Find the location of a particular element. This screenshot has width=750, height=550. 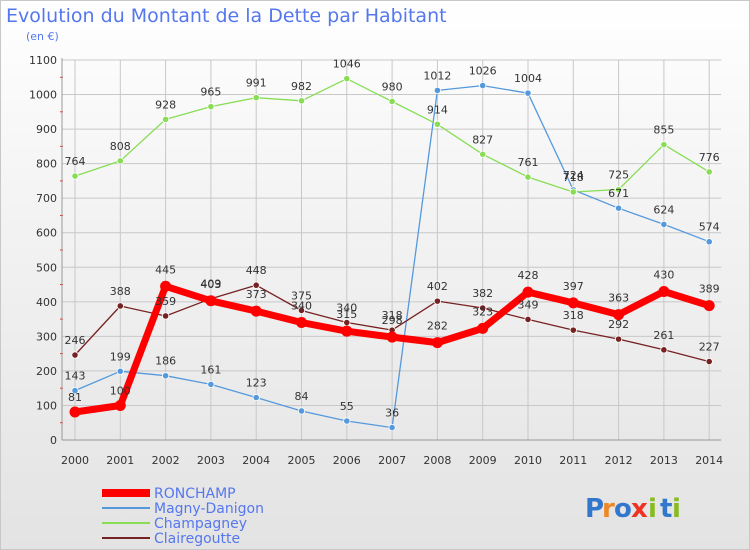

data-label: 1004 is located at coordinates (528, 78).